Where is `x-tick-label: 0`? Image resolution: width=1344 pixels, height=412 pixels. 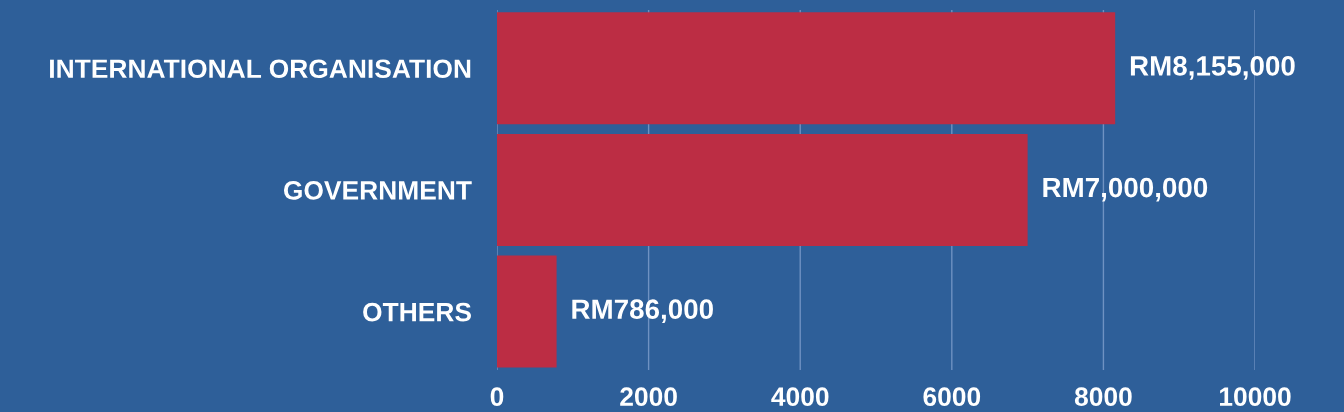
x-tick-label: 0 is located at coordinates (497, 397).